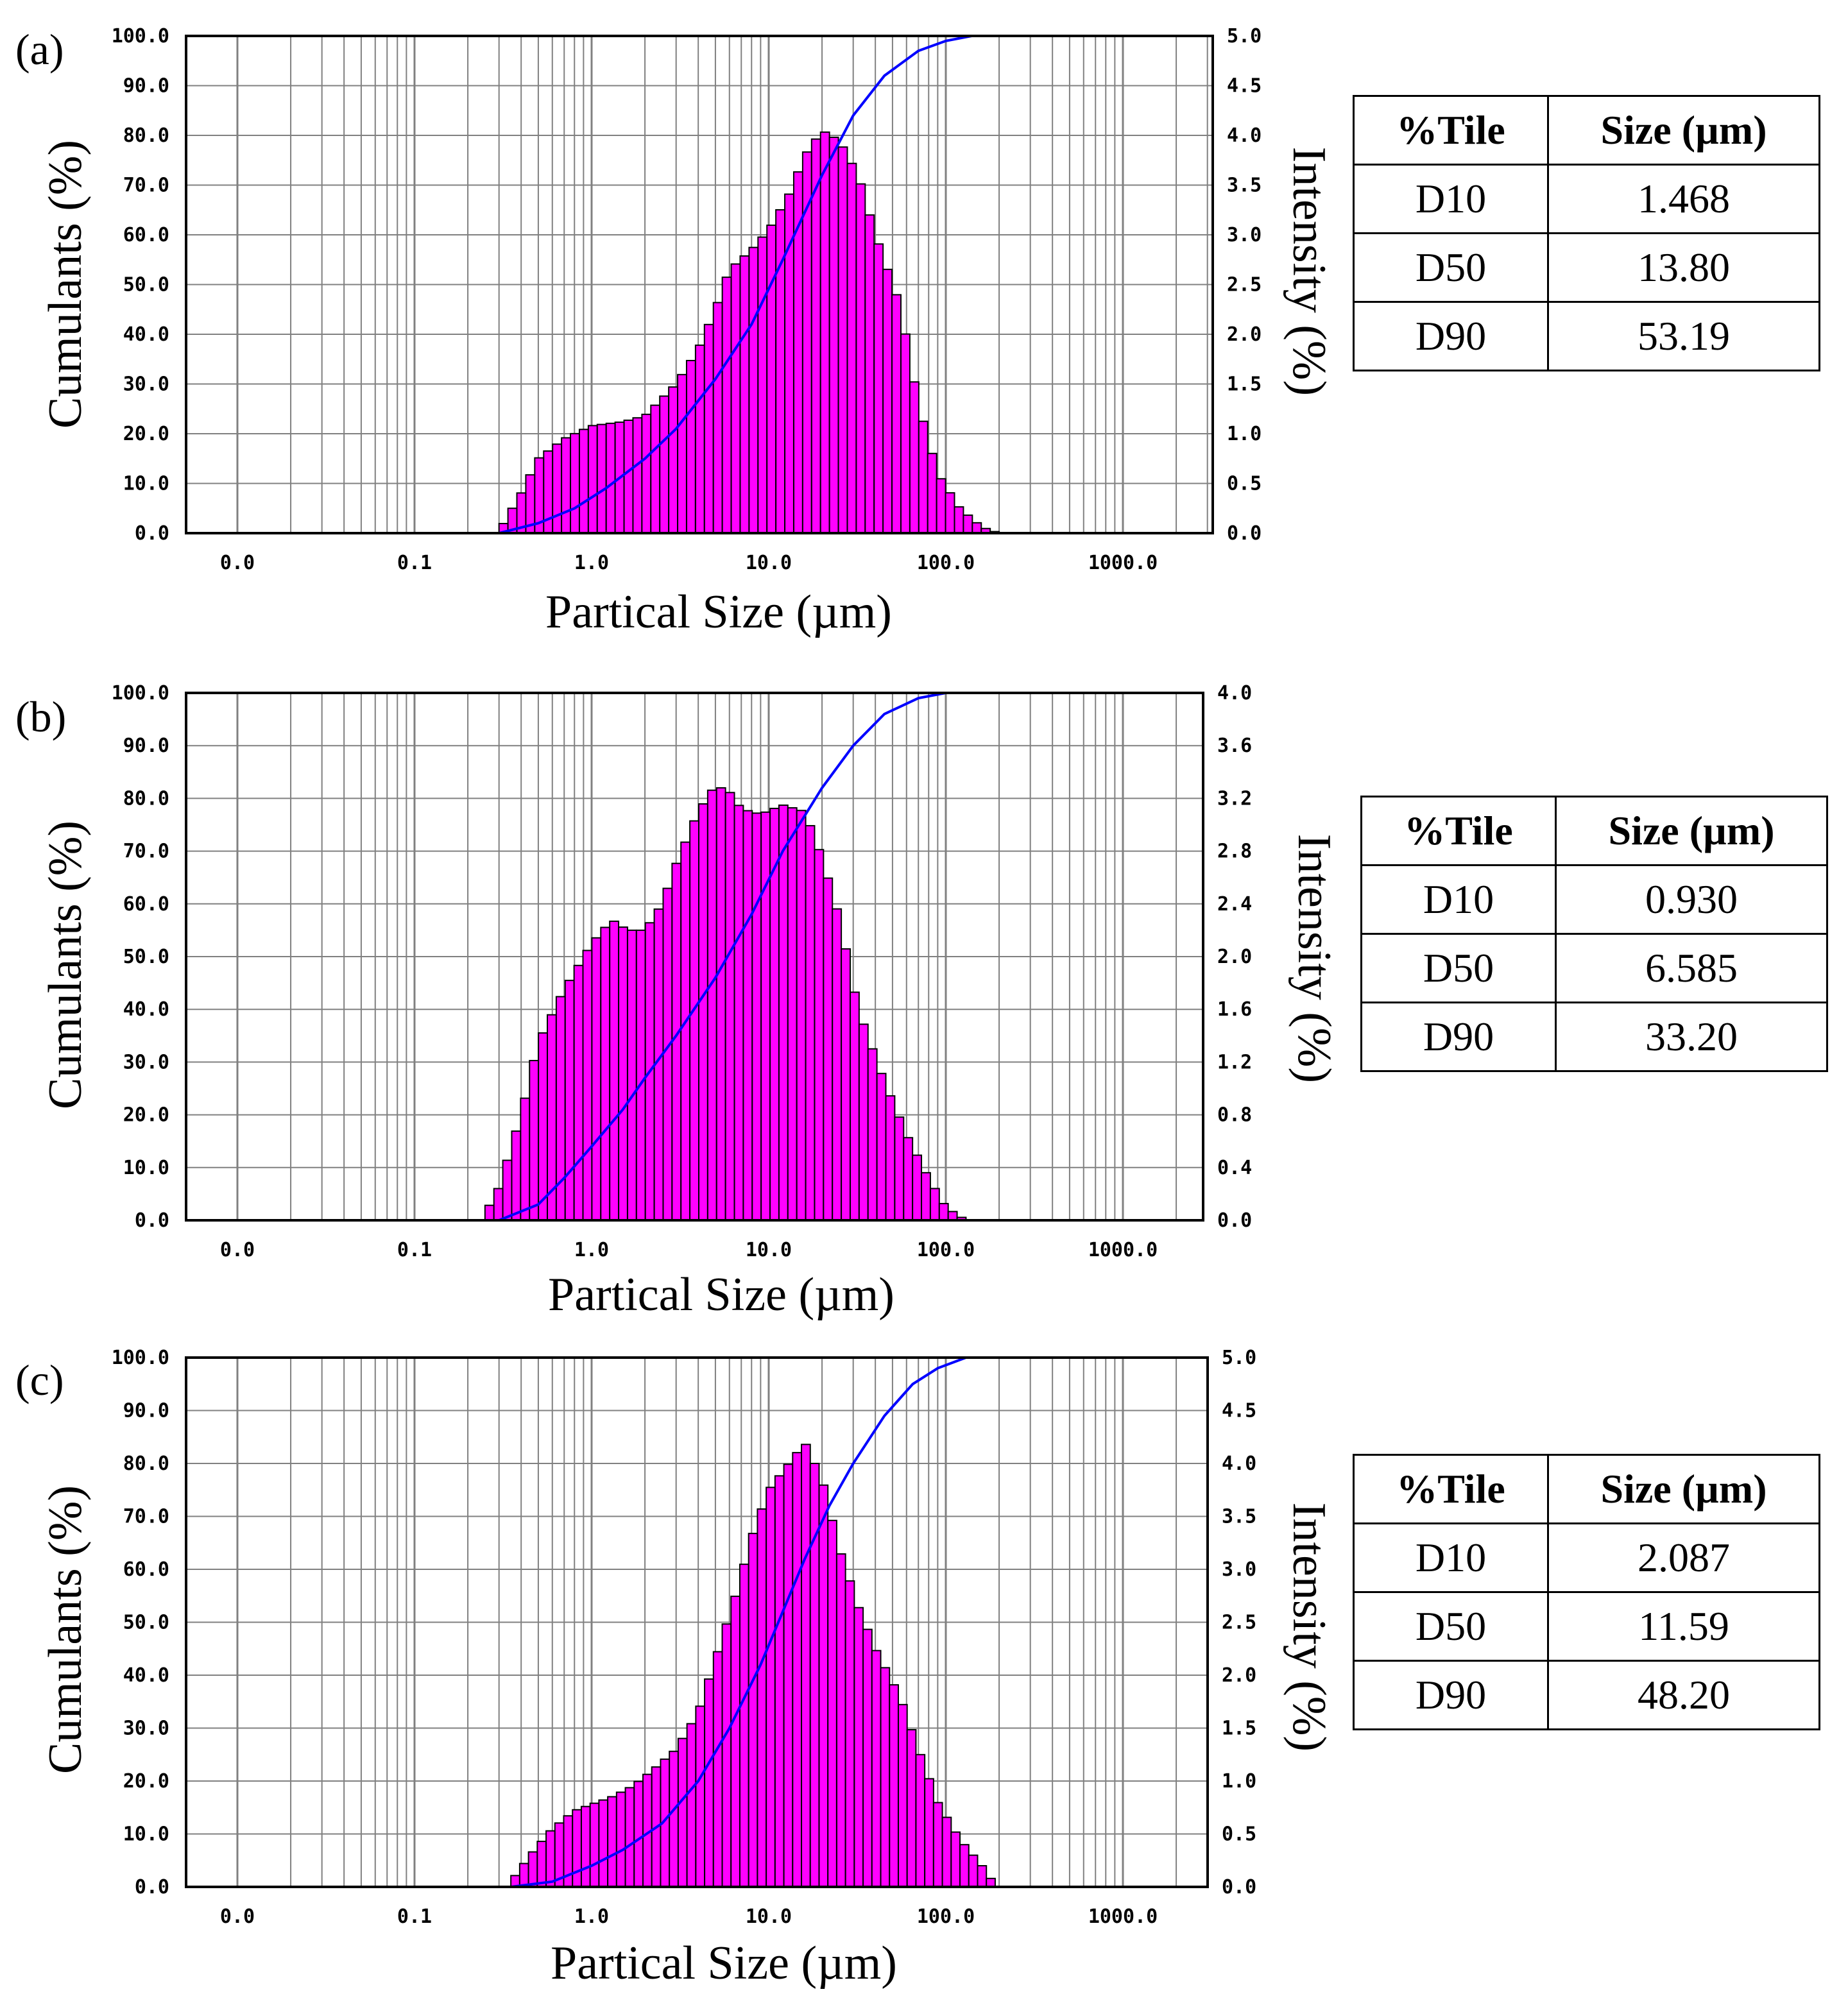  I want to click on table-cell: 6.585, so click(1692, 968).